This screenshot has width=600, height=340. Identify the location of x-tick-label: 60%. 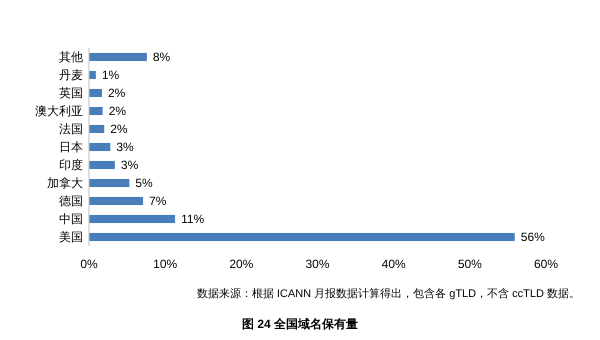
(546, 264).